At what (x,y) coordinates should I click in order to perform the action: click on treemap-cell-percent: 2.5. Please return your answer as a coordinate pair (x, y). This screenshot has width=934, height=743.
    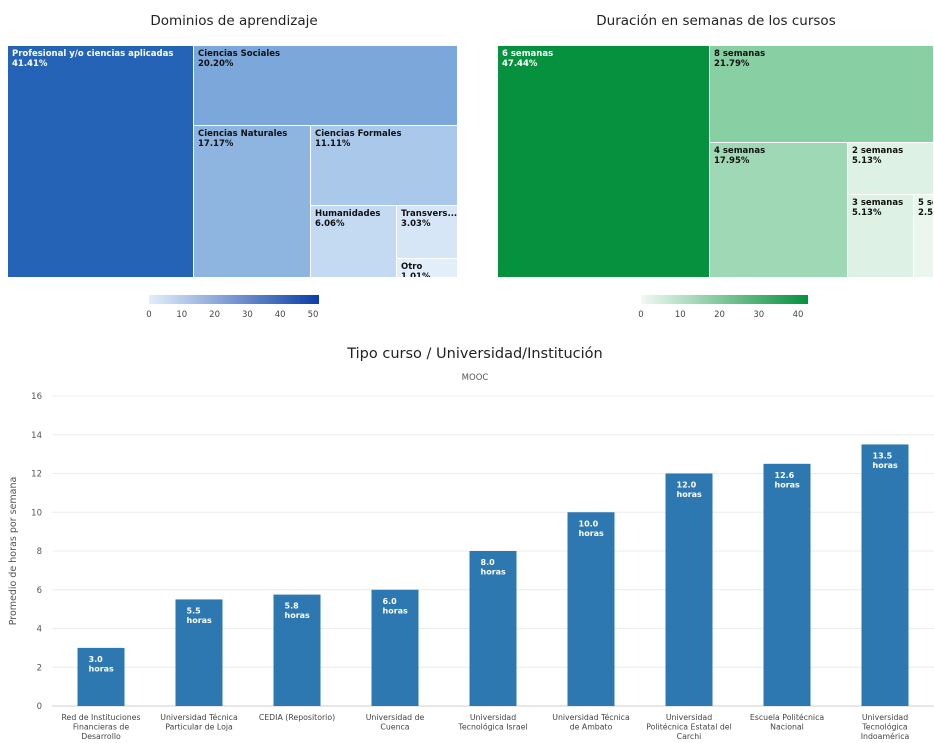
    Looking at the image, I should click on (926, 213).